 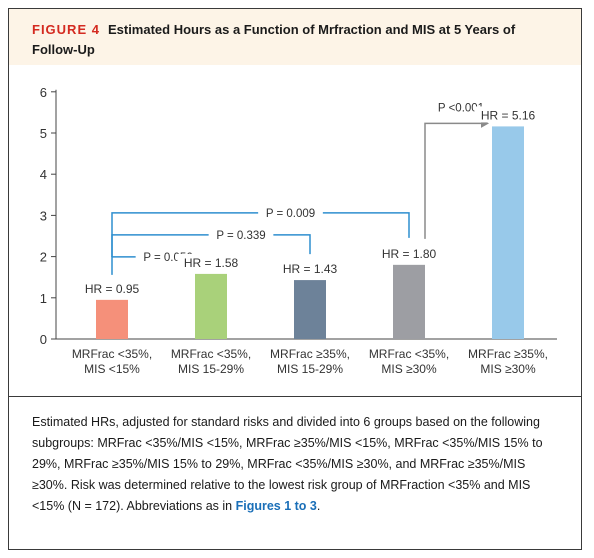 I want to click on comparison-p-label: P = 0.339, so click(x=240, y=236).